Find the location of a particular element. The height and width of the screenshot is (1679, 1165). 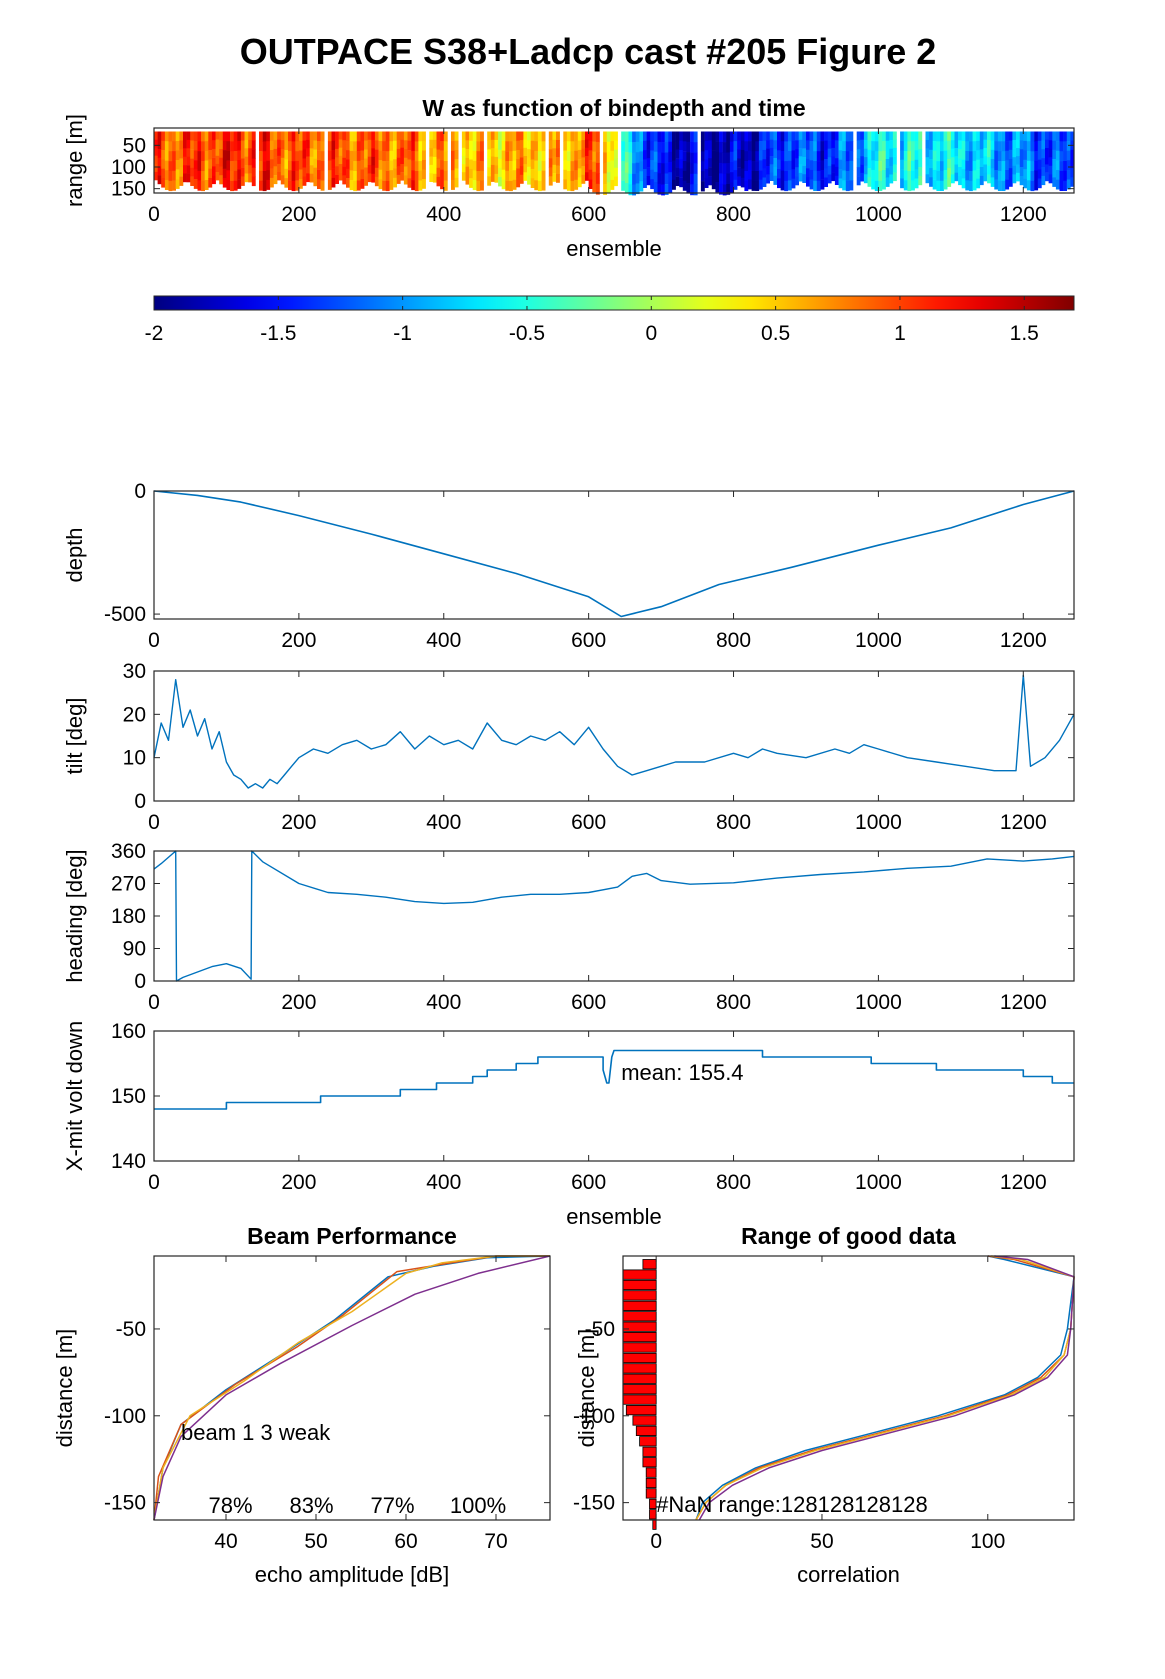

xmit_volt-ytick-label: 140 is located at coordinates (128, 1161).